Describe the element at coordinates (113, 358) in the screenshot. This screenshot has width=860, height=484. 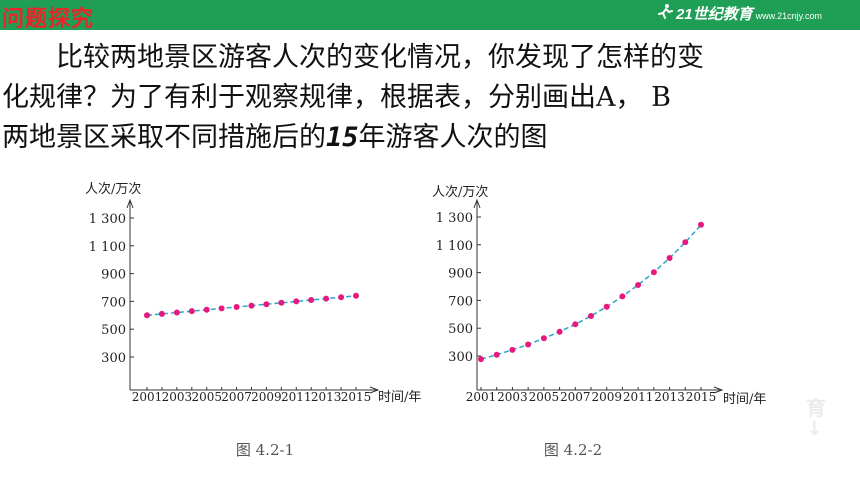
I see `chart1-y-tick-label: 300` at that location.